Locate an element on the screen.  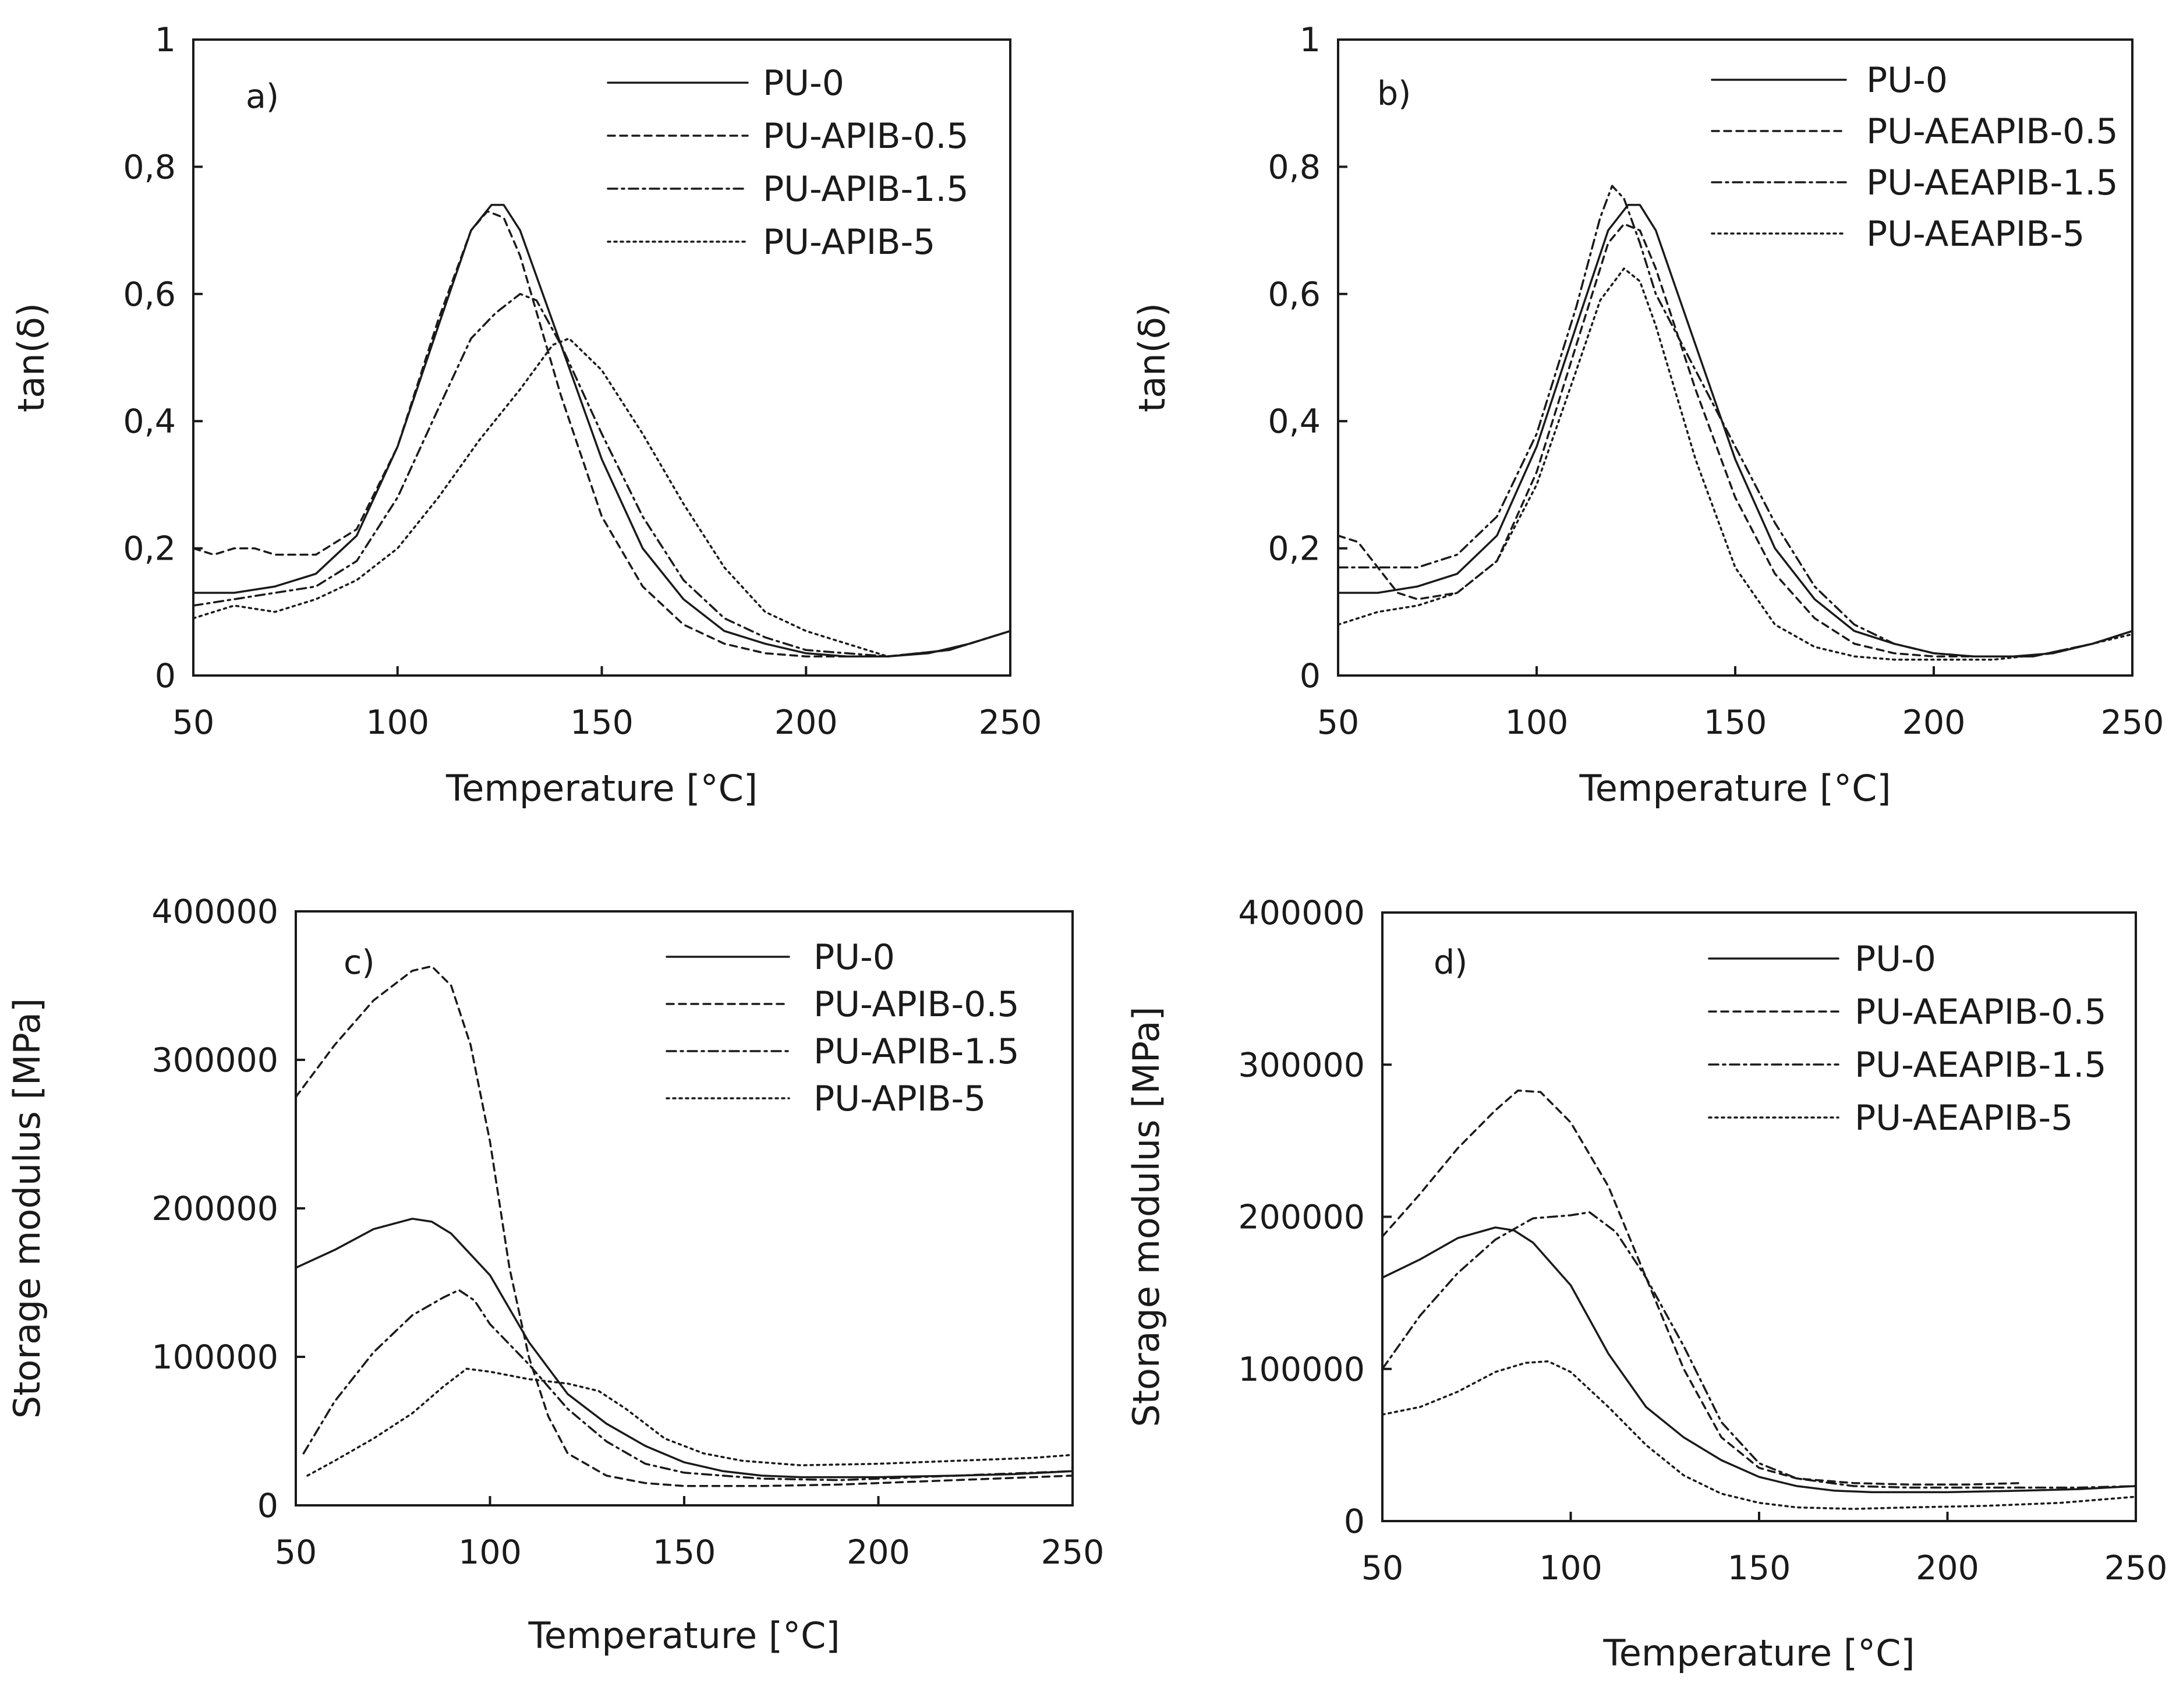
chart-b-y-tick-label: 0 is located at coordinates (1310, 676).